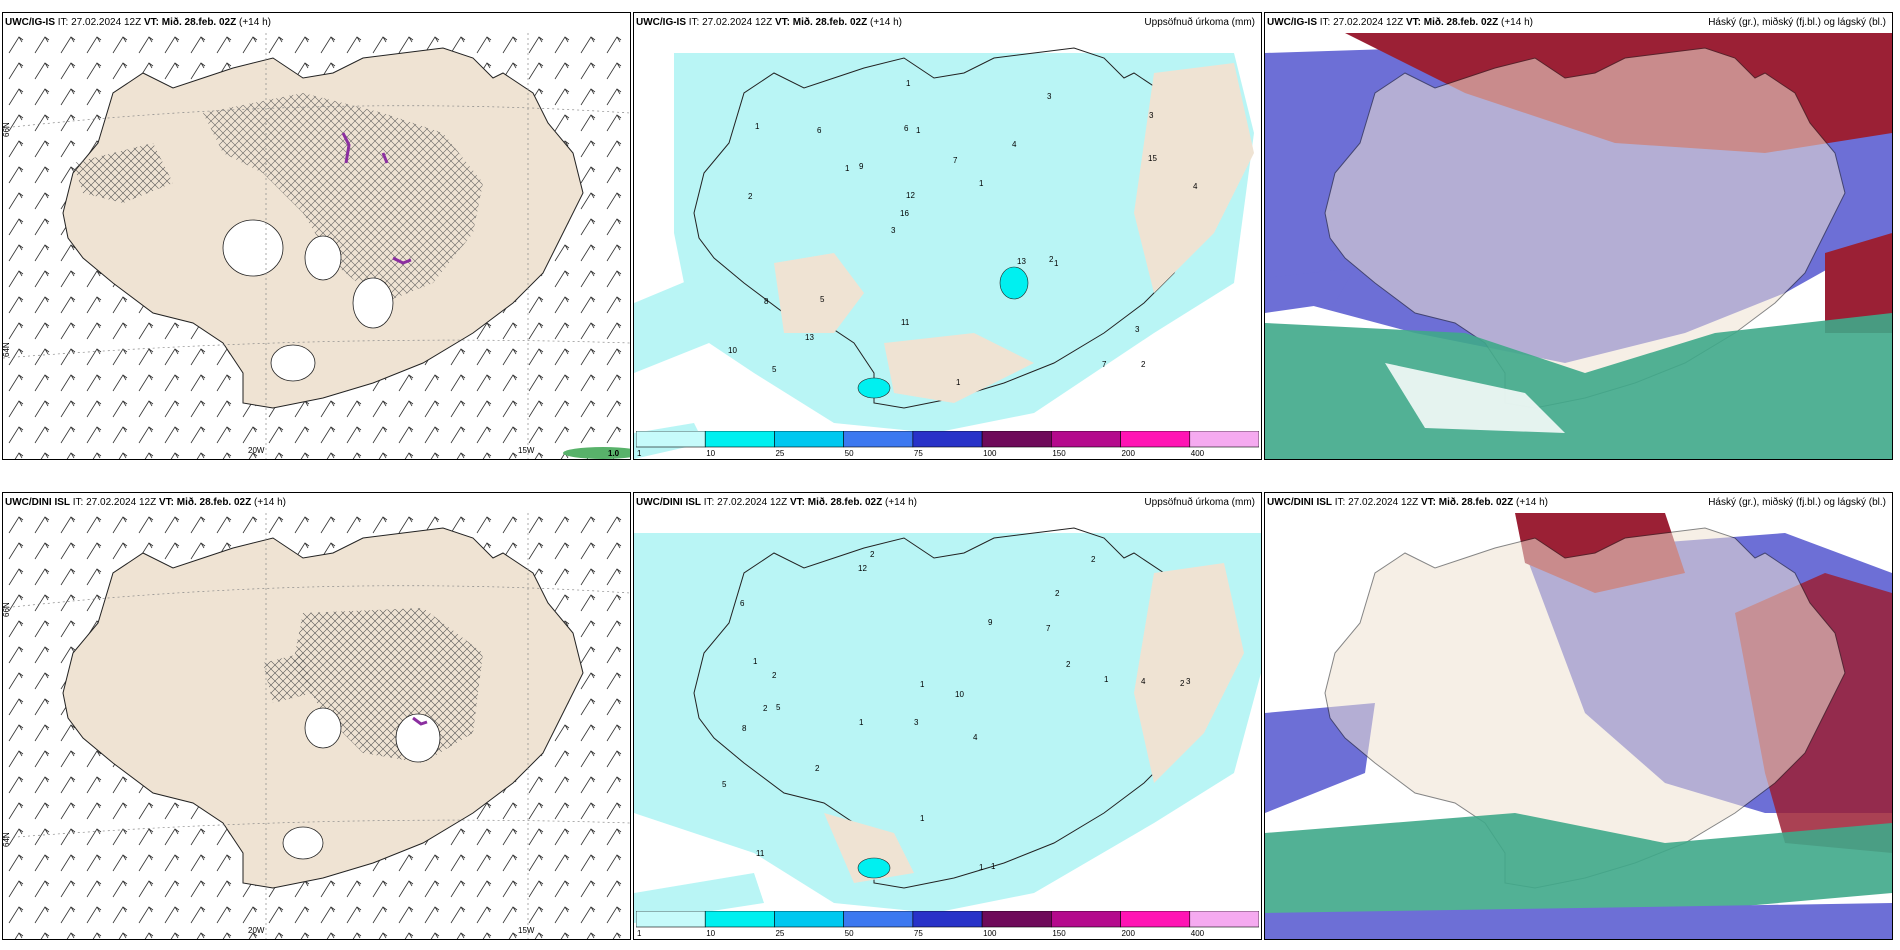 This screenshot has width=1900, height=950. What do you see at coordinates (779, 453) in the screenshot?
I see `legend-tick: 25` at bounding box center [779, 453].